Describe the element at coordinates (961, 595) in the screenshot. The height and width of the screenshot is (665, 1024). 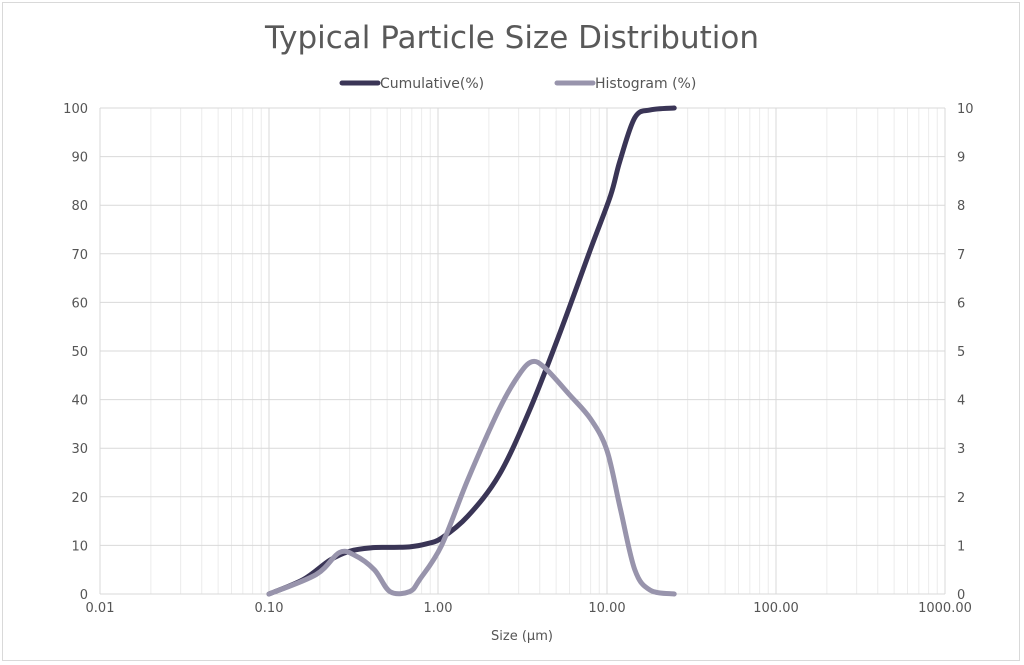
I see `y2-tick-label: 0` at that location.